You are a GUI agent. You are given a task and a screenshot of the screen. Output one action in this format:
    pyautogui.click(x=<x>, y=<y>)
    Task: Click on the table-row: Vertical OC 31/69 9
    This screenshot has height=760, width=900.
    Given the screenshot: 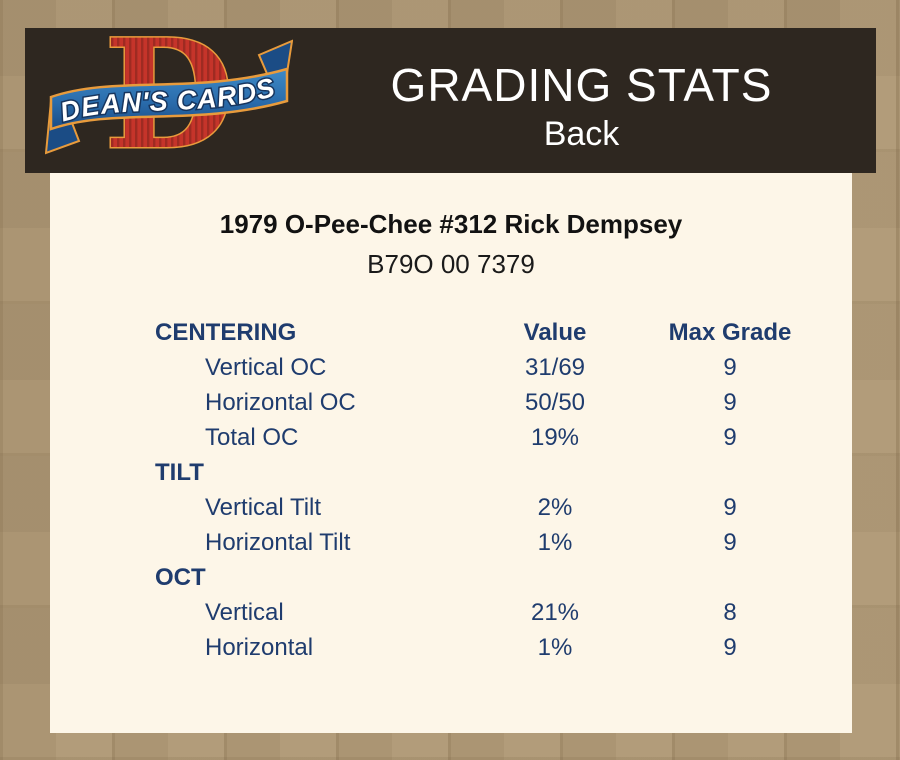 What is the action you would take?
    pyautogui.click(x=503, y=367)
    